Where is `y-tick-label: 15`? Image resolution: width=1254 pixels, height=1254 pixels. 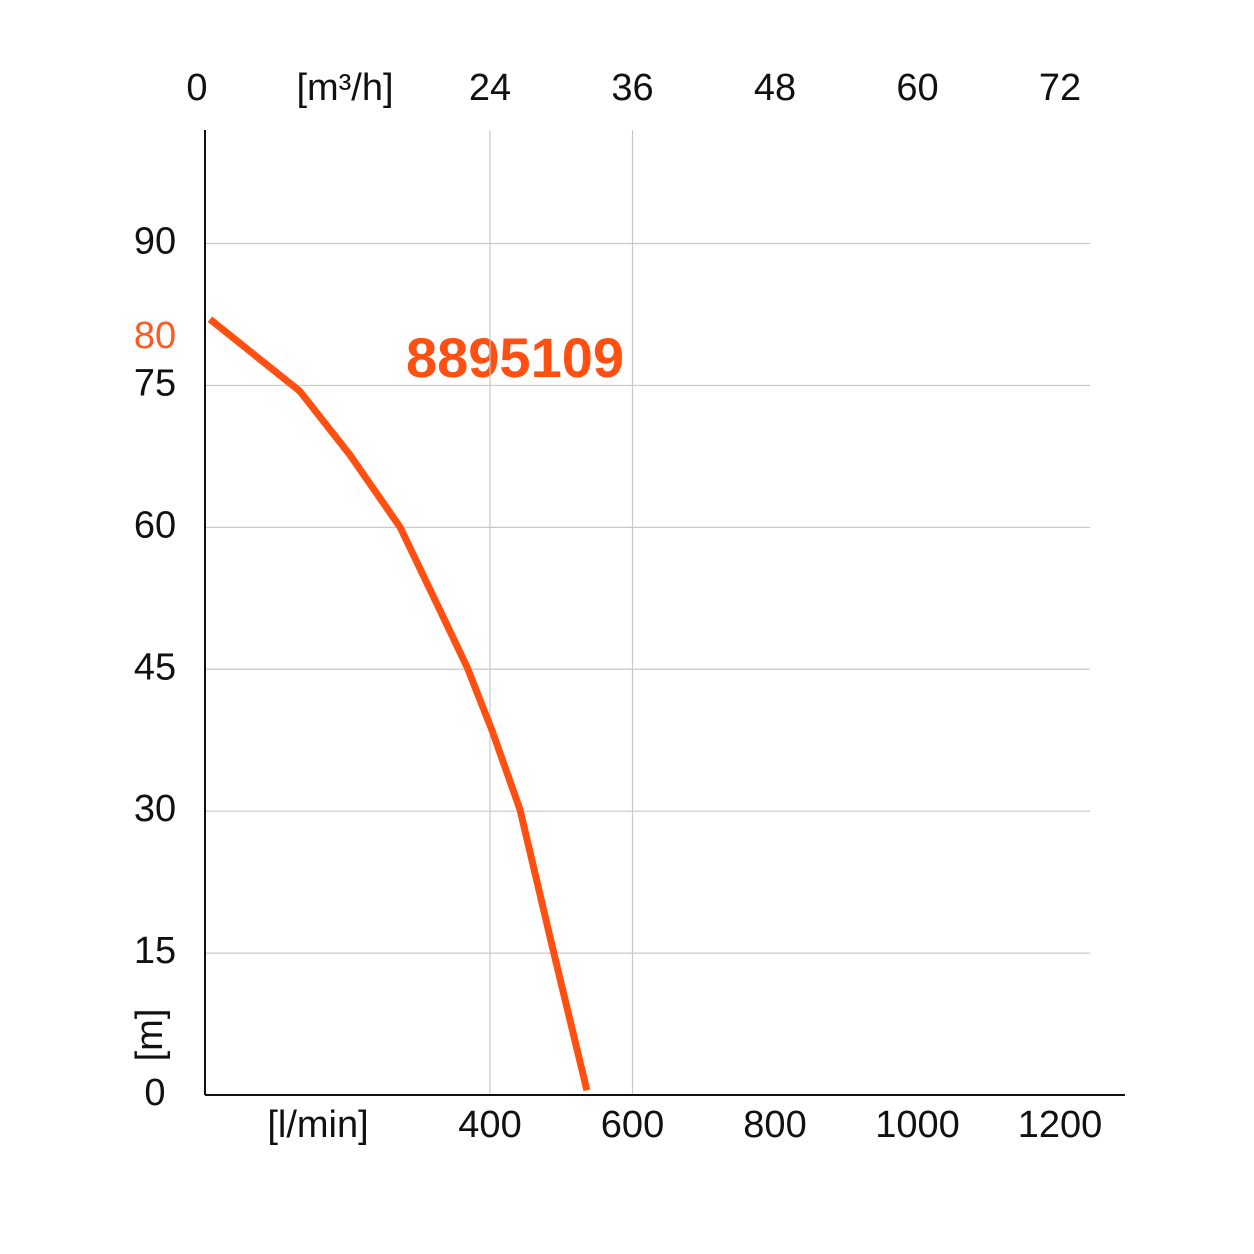 y-tick-label: 15 is located at coordinates (155, 951).